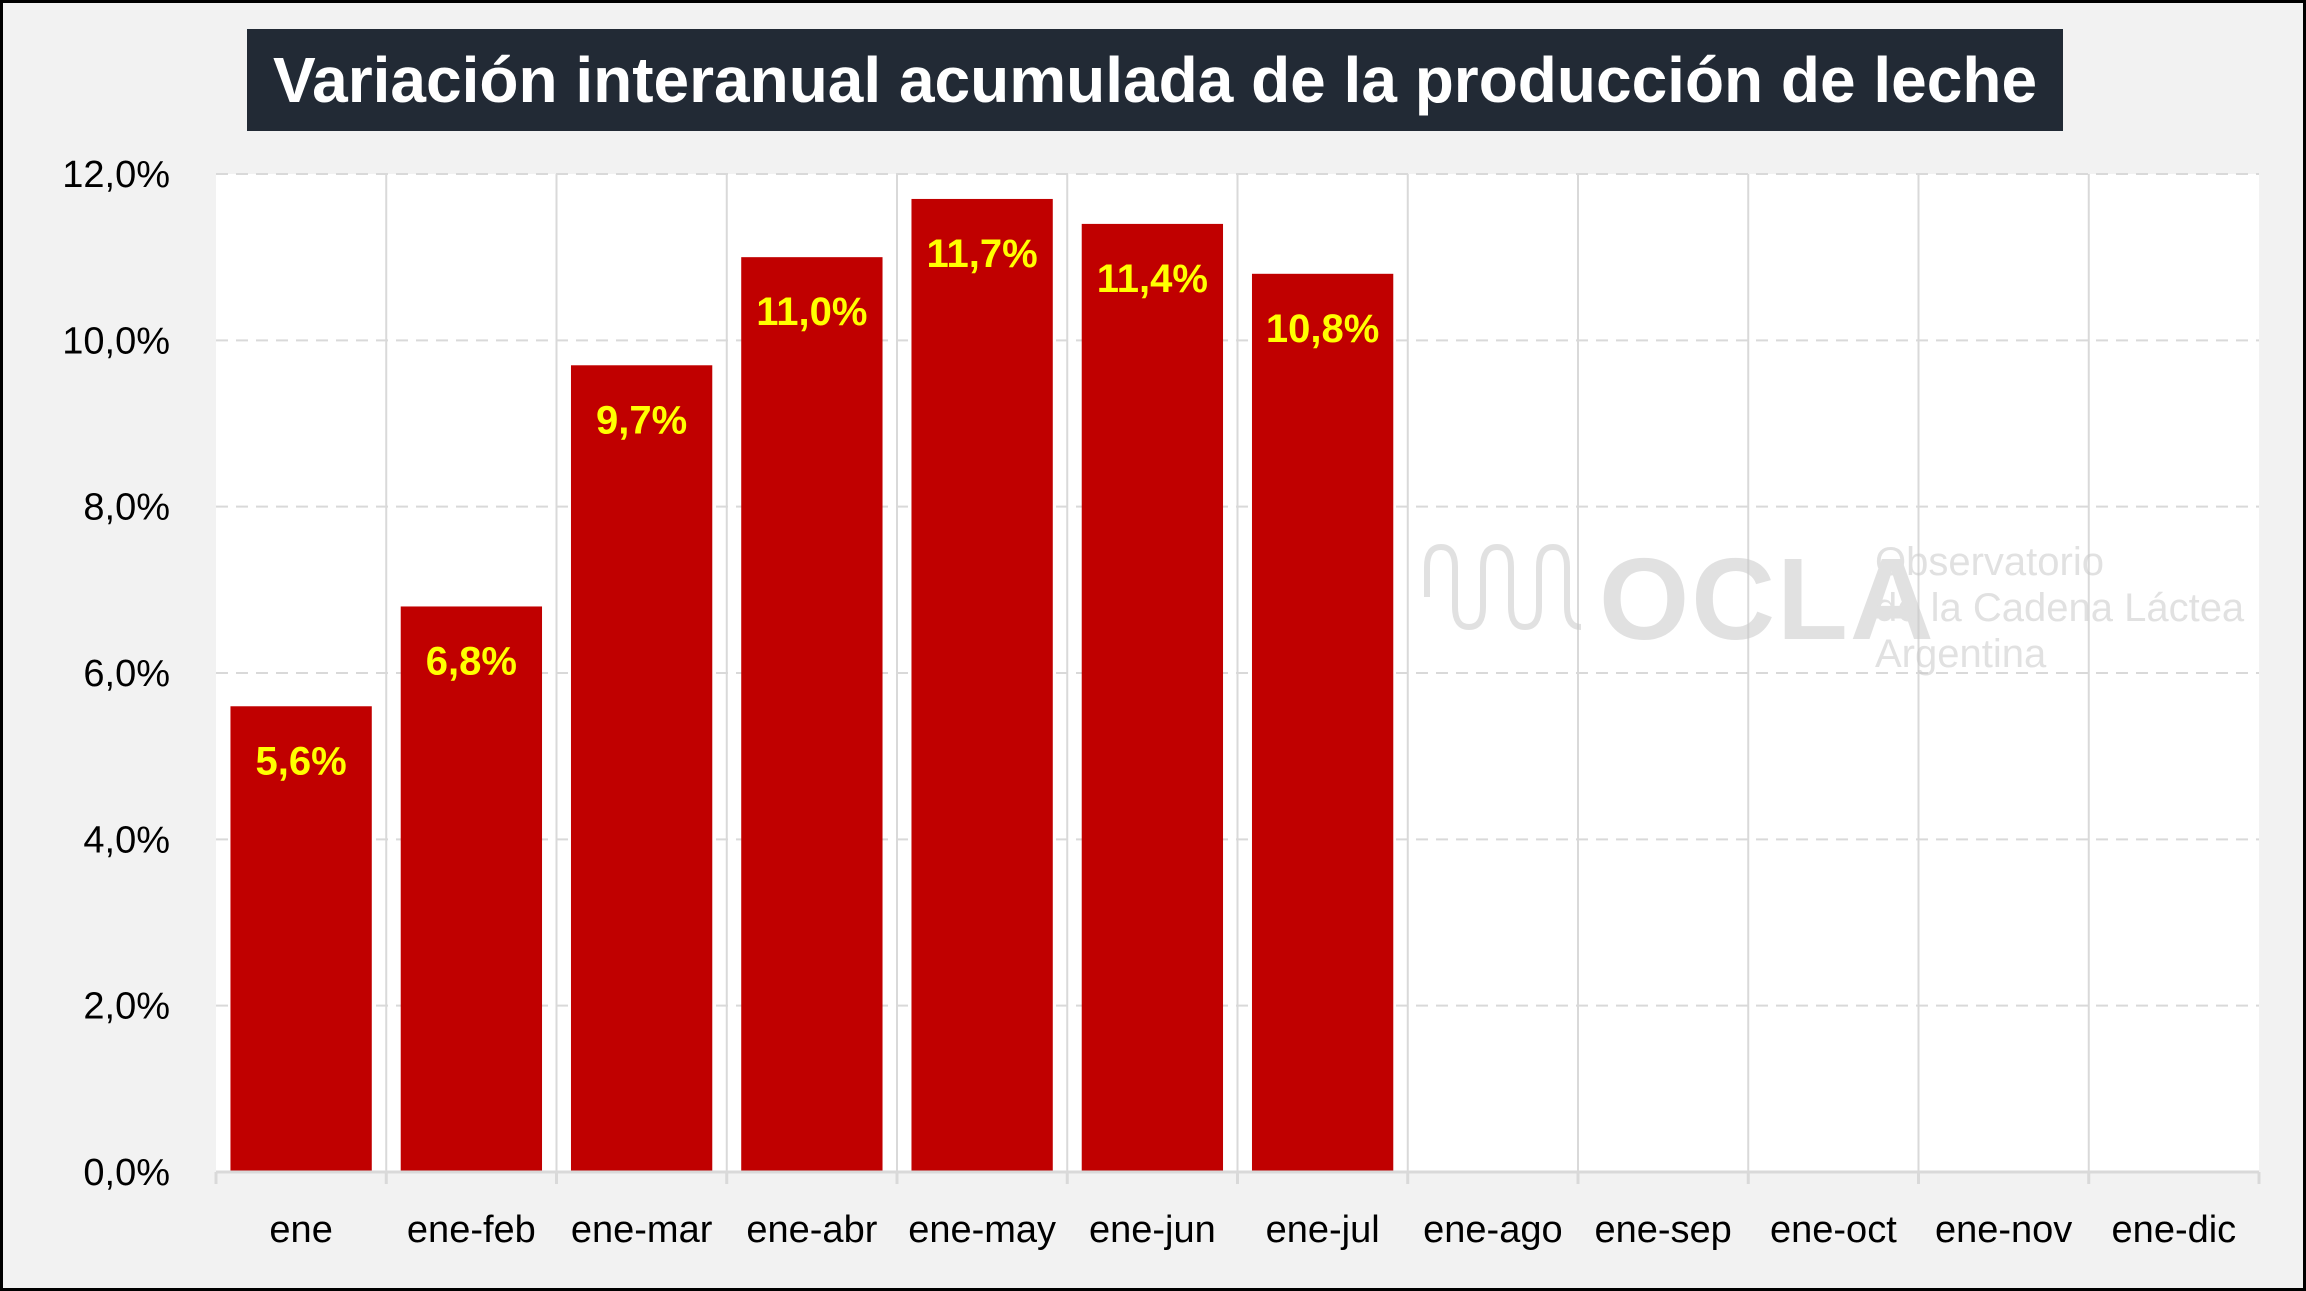 This screenshot has height=1291, width=2306. What do you see at coordinates (1152, 279) in the screenshot?
I see `value-label: 11,4%` at bounding box center [1152, 279].